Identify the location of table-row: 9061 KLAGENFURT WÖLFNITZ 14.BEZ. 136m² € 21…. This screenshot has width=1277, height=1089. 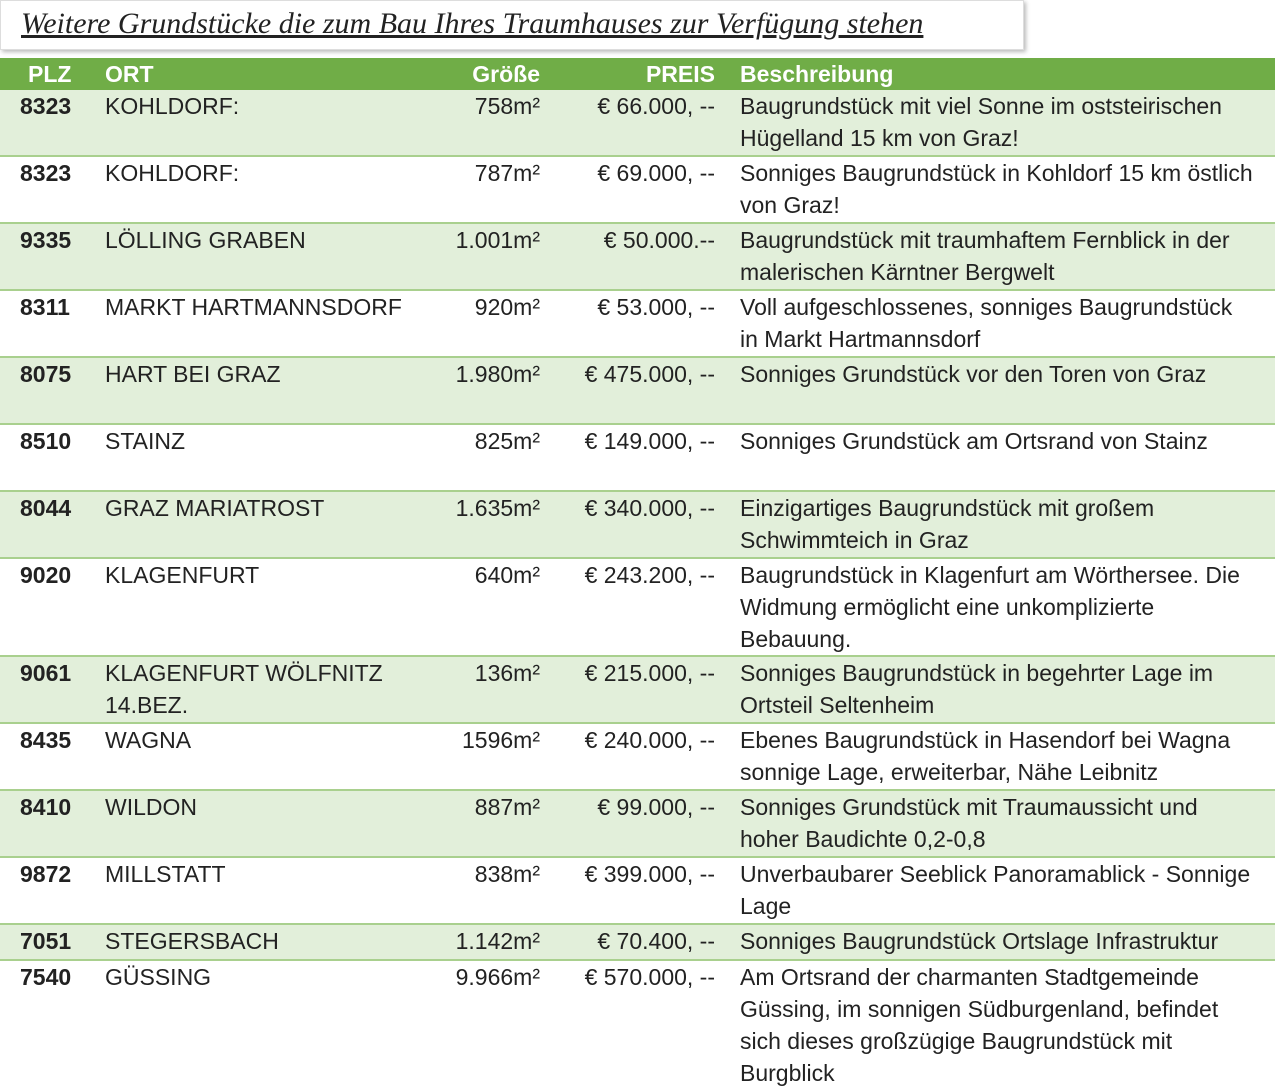
(637, 690).